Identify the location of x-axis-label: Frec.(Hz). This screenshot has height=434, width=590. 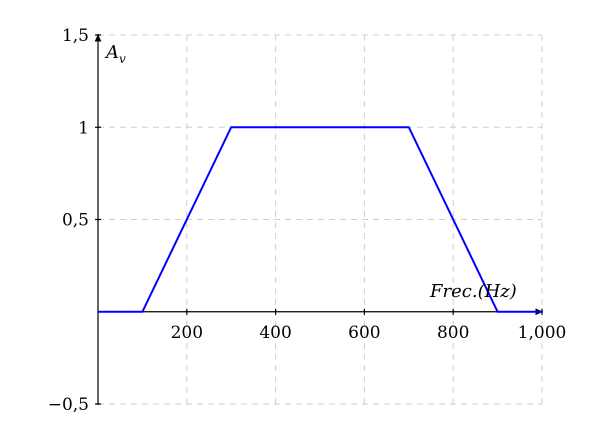
(473, 291).